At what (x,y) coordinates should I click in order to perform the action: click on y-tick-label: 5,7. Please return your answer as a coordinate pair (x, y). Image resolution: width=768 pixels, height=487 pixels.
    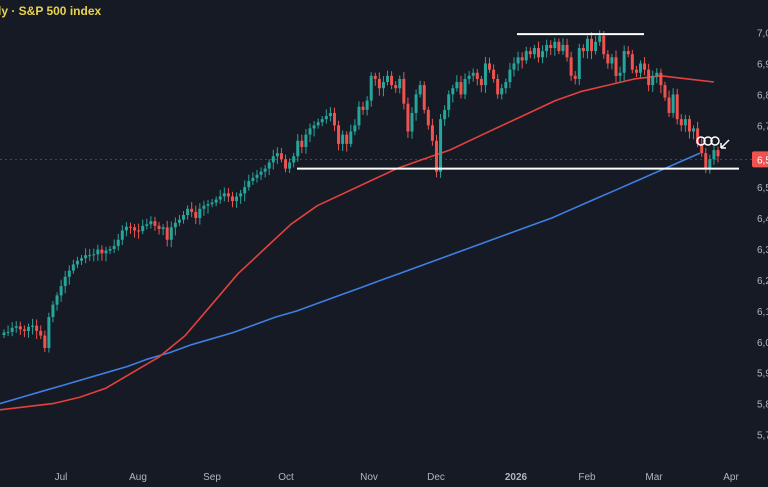
    Looking at the image, I should click on (762, 436).